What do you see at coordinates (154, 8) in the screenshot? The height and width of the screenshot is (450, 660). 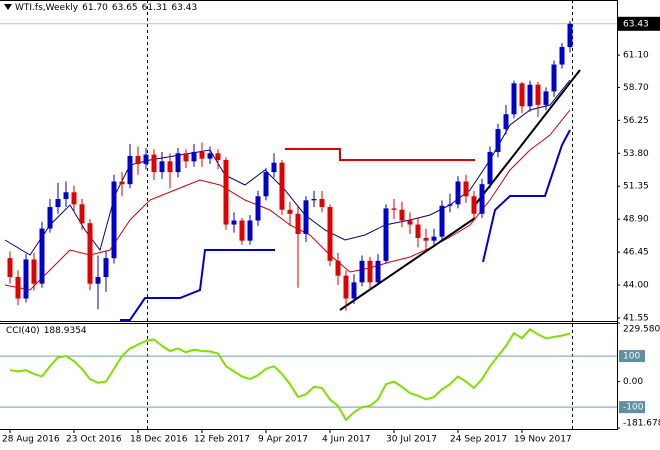 I see `last-low: 61.31` at bounding box center [154, 8].